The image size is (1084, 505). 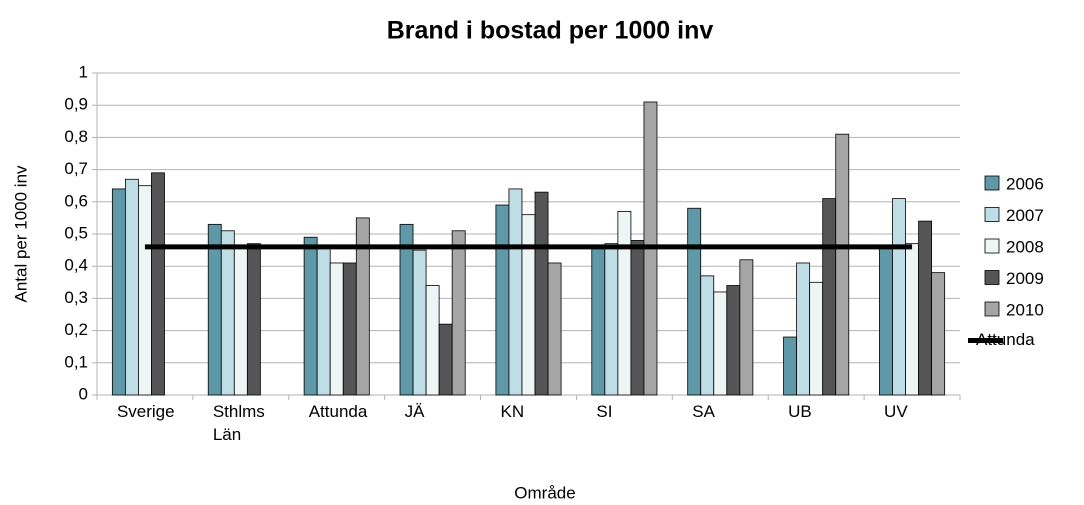 I want to click on legend-label: 2006, so click(x=1025, y=183).